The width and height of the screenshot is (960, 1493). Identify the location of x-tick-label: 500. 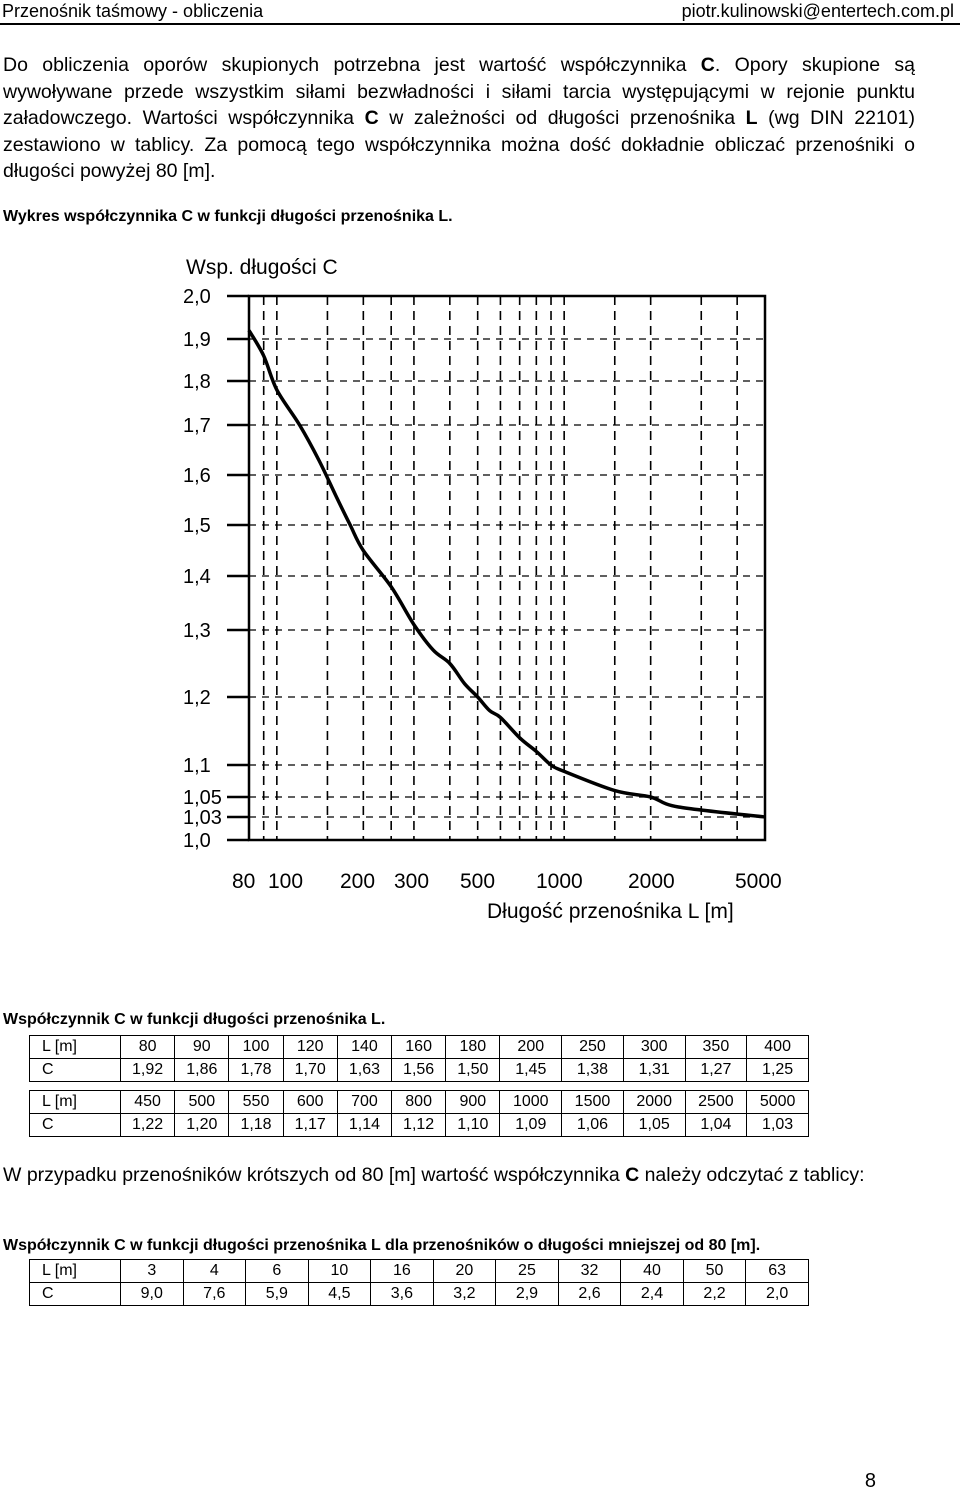
(477, 881).